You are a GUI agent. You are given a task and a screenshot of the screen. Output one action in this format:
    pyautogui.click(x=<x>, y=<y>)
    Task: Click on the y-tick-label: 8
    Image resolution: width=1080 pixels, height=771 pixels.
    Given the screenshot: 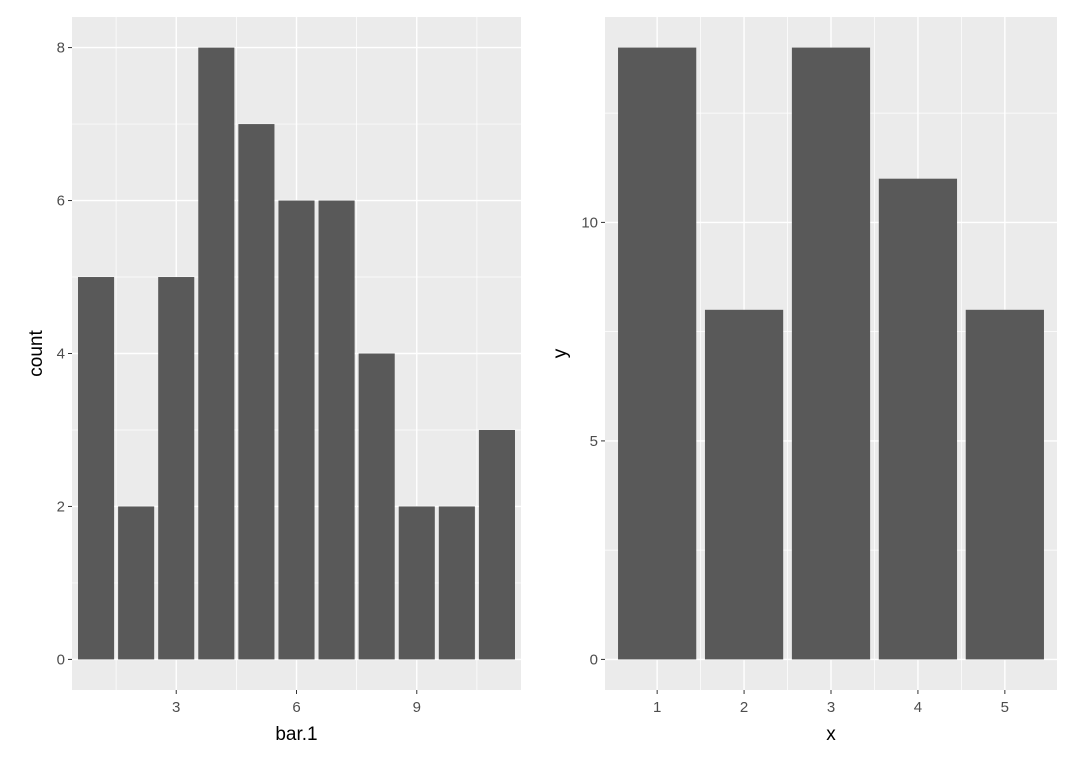 What is the action you would take?
    pyautogui.click(x=61, y=48)
    